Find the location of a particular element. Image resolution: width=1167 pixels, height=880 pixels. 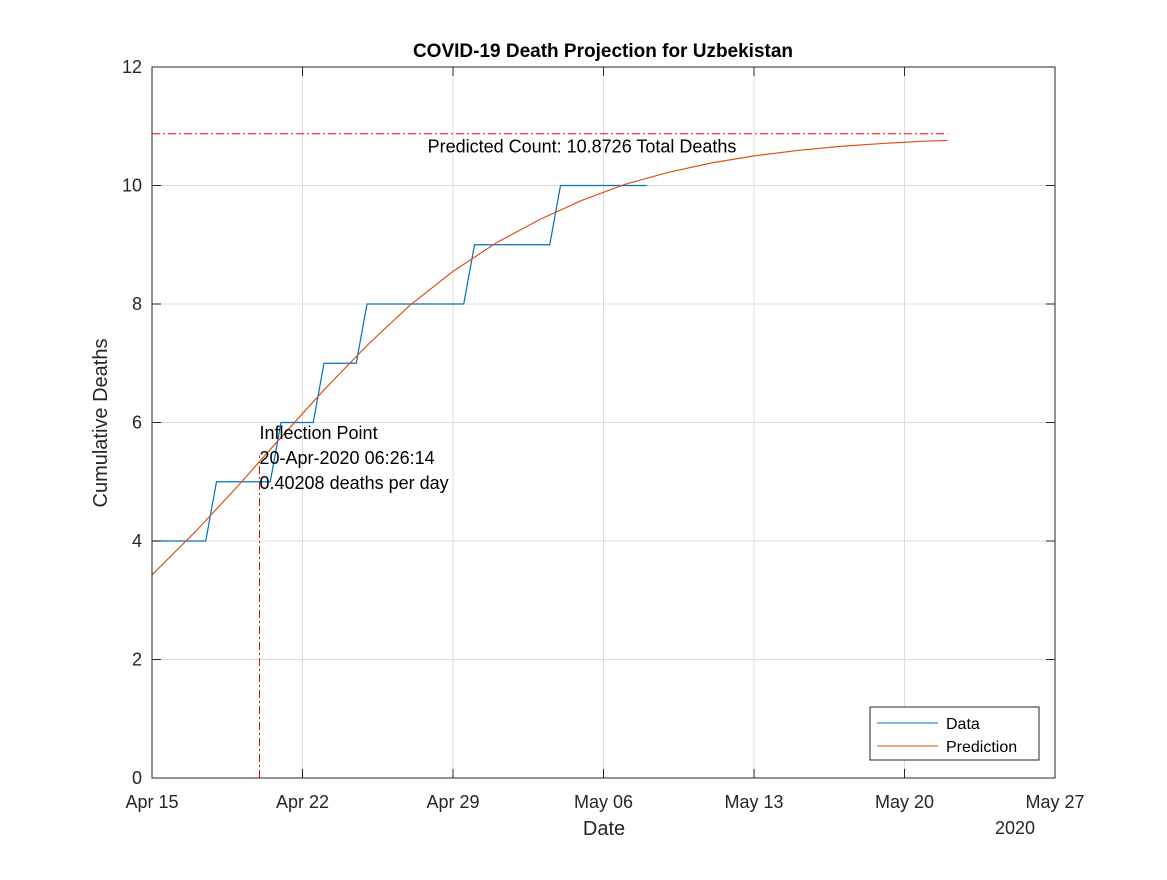

chart-title: COVID-19 Death Projection for Uzbekistan is located at coordinates (603, 51).